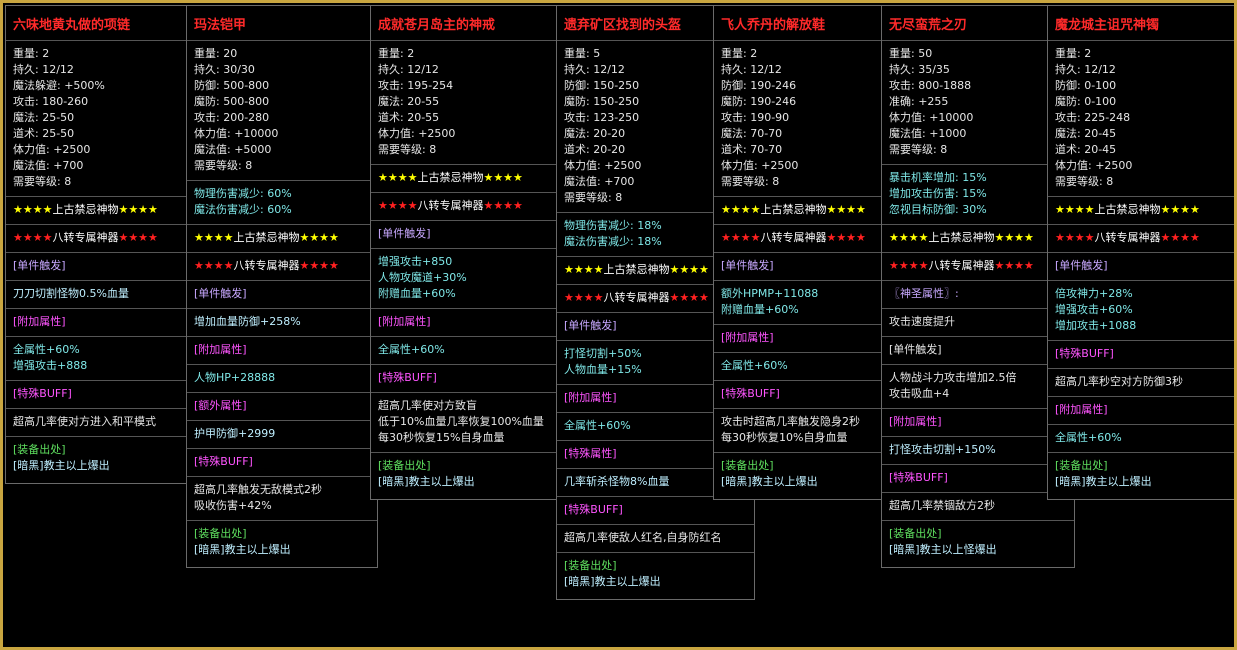 Image resolution: width=1237 pixels, height=650 pixels. Describe the element at coordinates (798, 23) in the screenshot. I see `item-title: 飞人乔丹的解放鞋` at that location.